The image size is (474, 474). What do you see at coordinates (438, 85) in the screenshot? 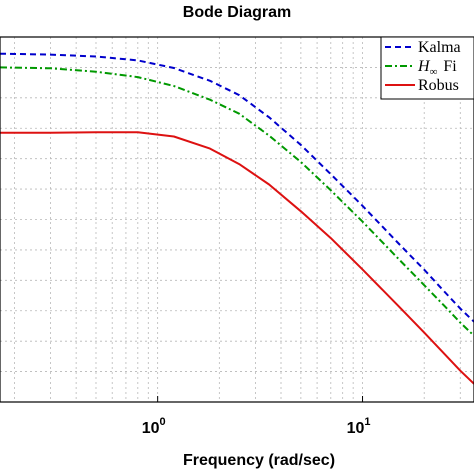
I see `legend-label-3: Robus` at bounding box center [438, 85].